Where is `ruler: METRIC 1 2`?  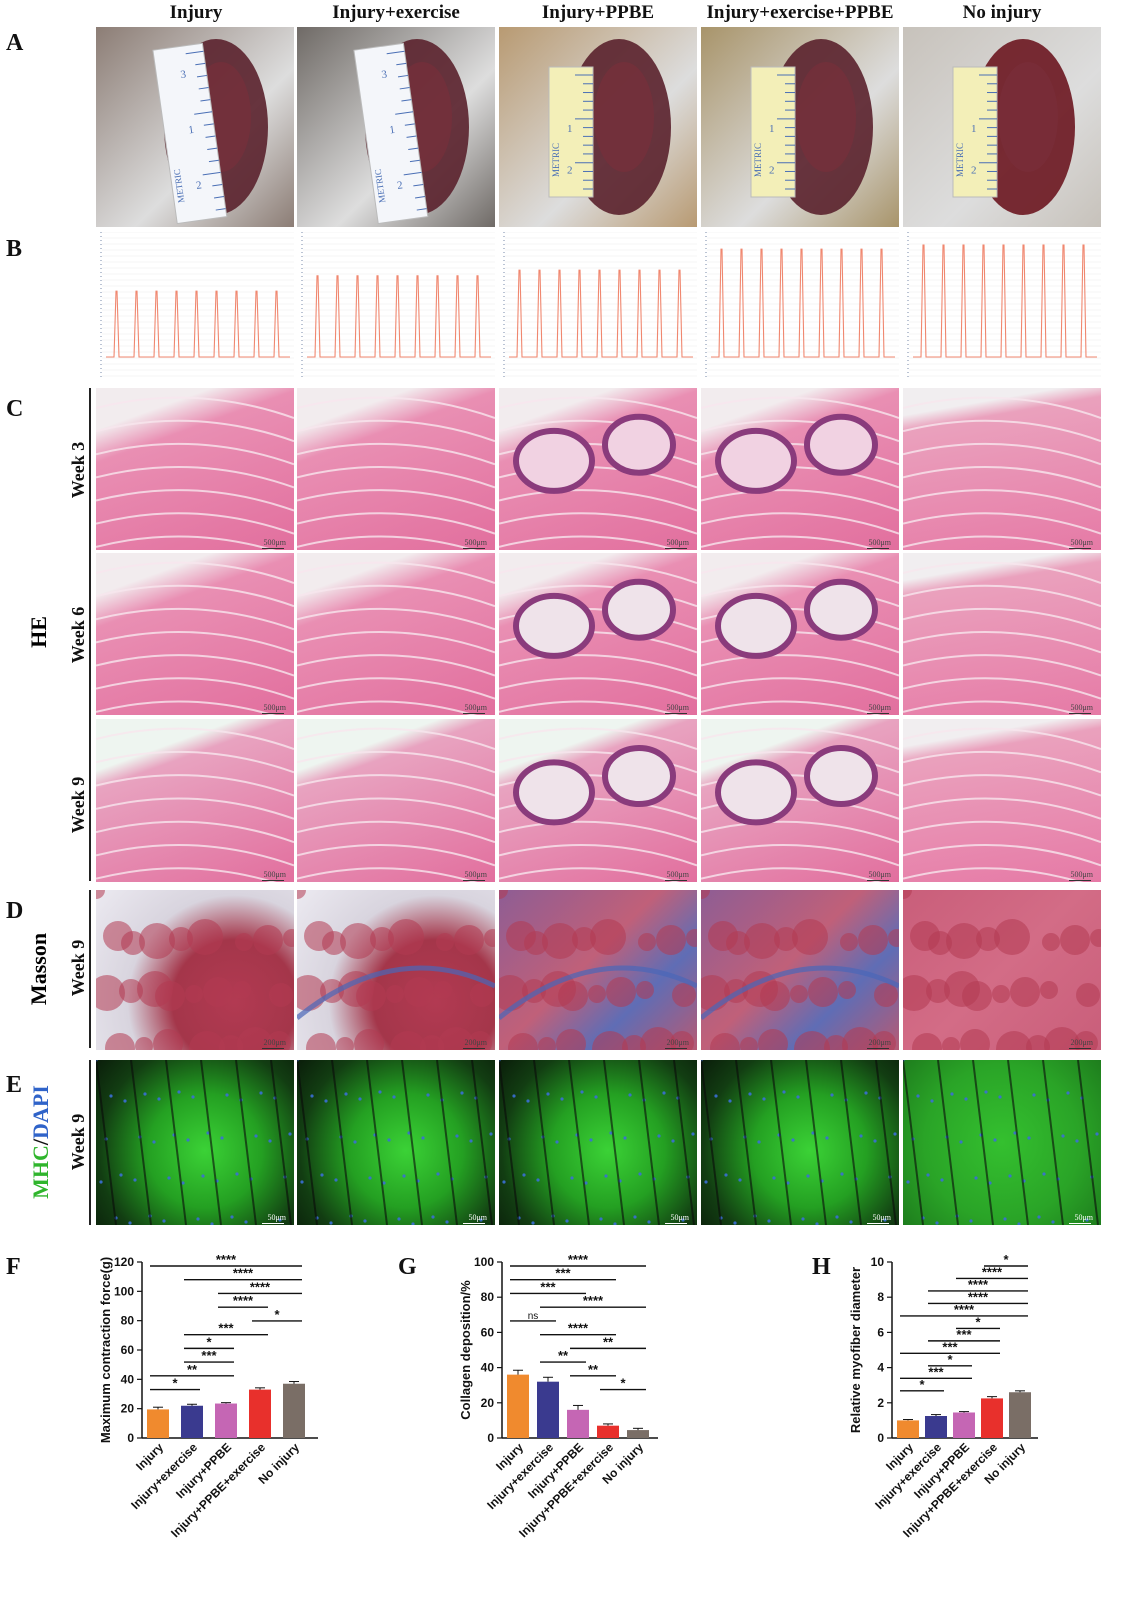 ruler: METRIC 1 2 is located at coordinates (571, 132).